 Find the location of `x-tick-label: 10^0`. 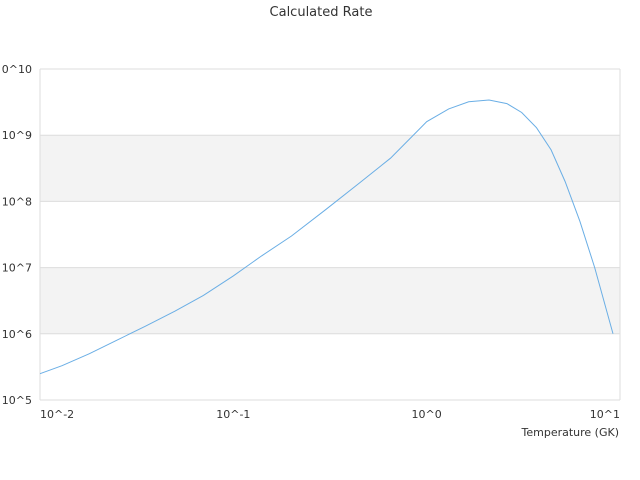

x-tick-label: 10^0 is located at coordinates (427, 414).